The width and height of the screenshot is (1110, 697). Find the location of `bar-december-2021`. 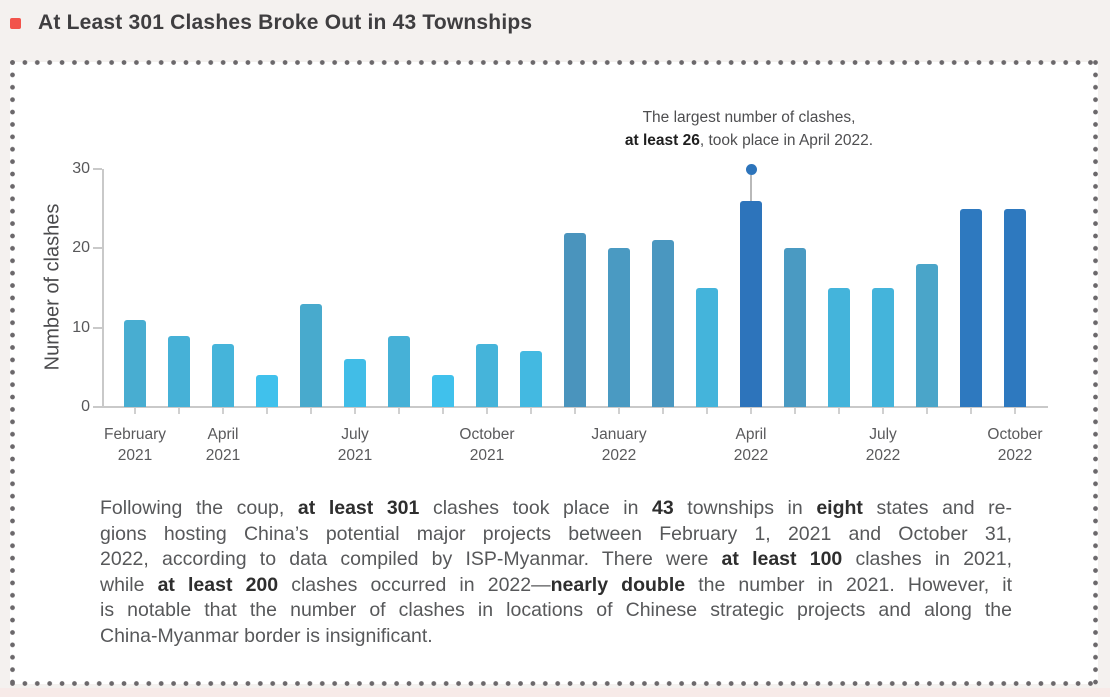

bar-december-2021 is located at coordinates (575, 320).